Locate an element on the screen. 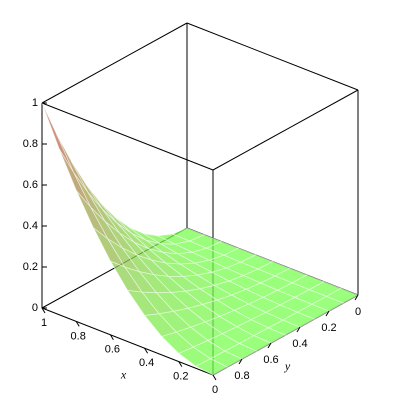 This screenshot has width=400, height=400. y-axis-label: y is located at coordinates (287, 366).